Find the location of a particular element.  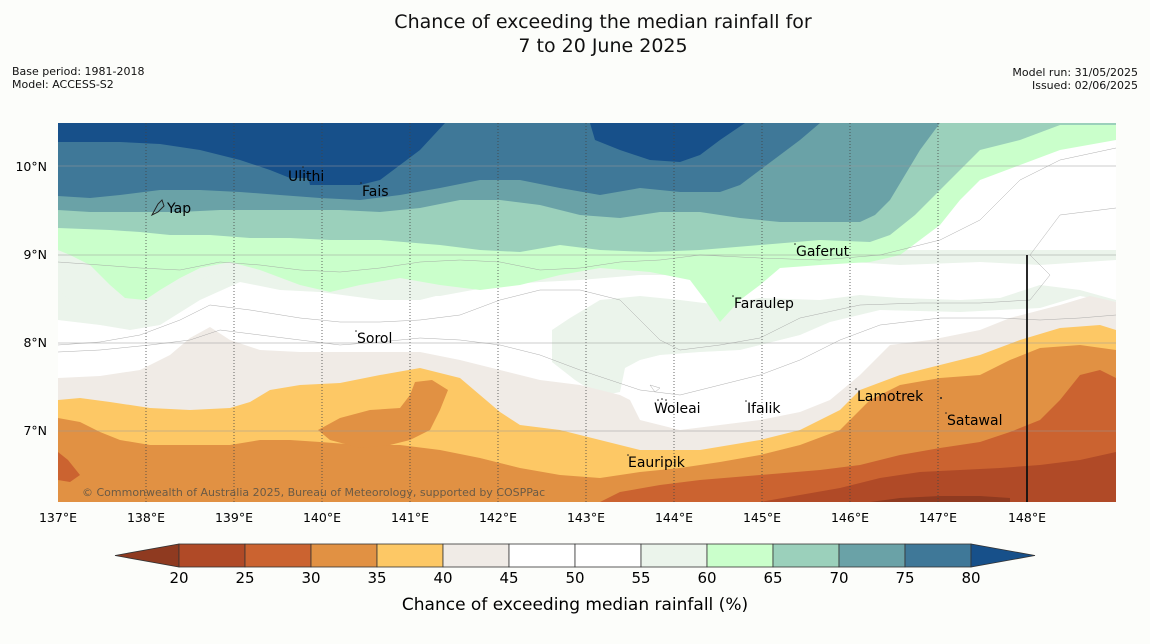

lon-tick-137e: 137°E is located at coordinates (58, 517).